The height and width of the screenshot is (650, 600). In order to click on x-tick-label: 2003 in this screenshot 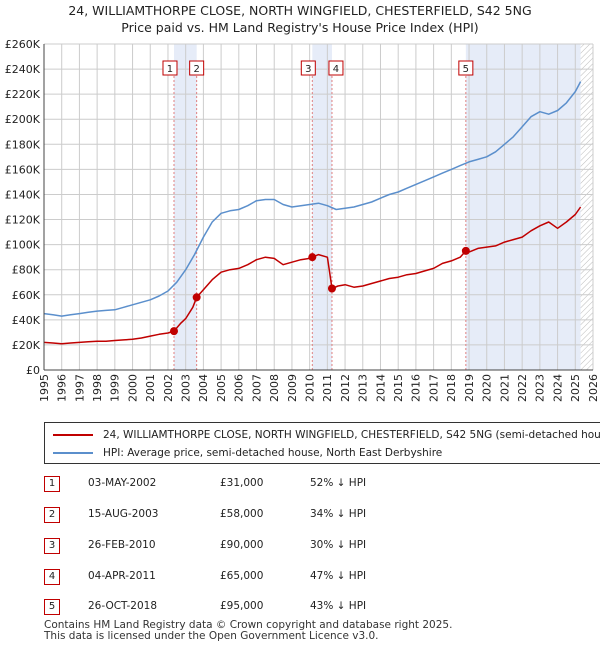, I will do `click(186, 388)`.